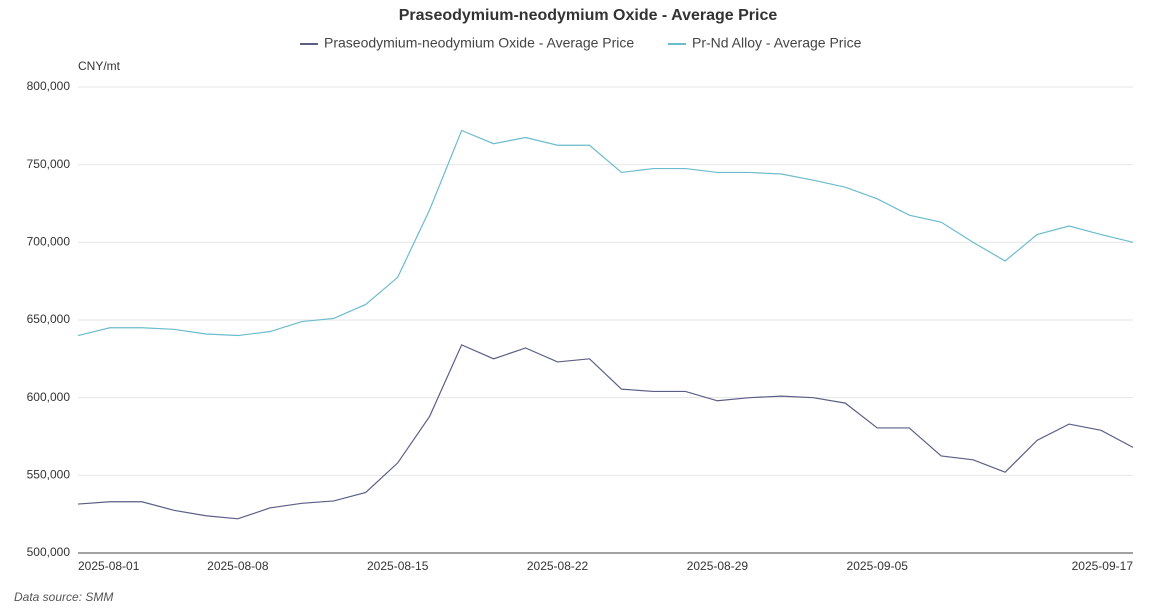 The height and width of the screenshot is (613, 1176). What do you see at coordinates (49, 86) in the screenshot?
I see `y-tick-label: 800,000` at bounding box center [49, 86].